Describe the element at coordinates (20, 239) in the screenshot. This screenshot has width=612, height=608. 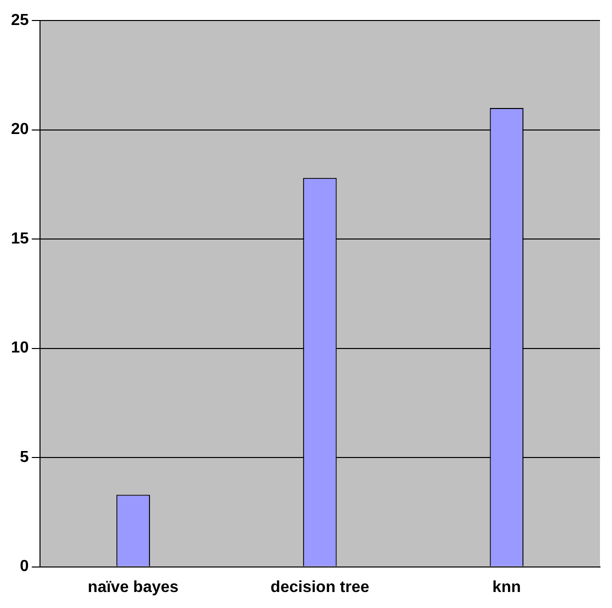
I see `y-tick-label: 15` at that location.